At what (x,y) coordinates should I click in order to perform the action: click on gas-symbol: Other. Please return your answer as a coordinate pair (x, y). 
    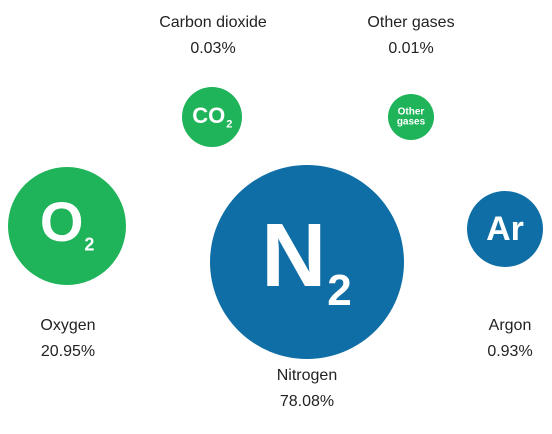
    Looking at the image, I should click on (411, 112).